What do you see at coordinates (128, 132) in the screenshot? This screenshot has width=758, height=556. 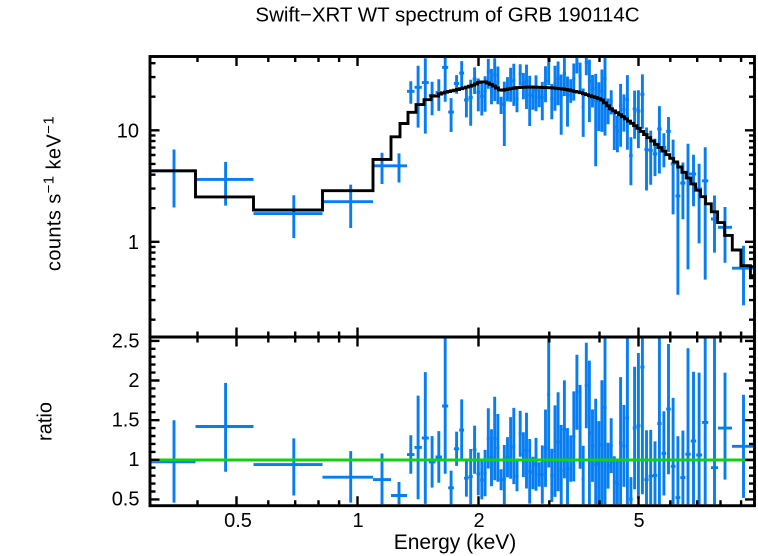 I see `svg-text: 10` at bounding box center [128, 132].